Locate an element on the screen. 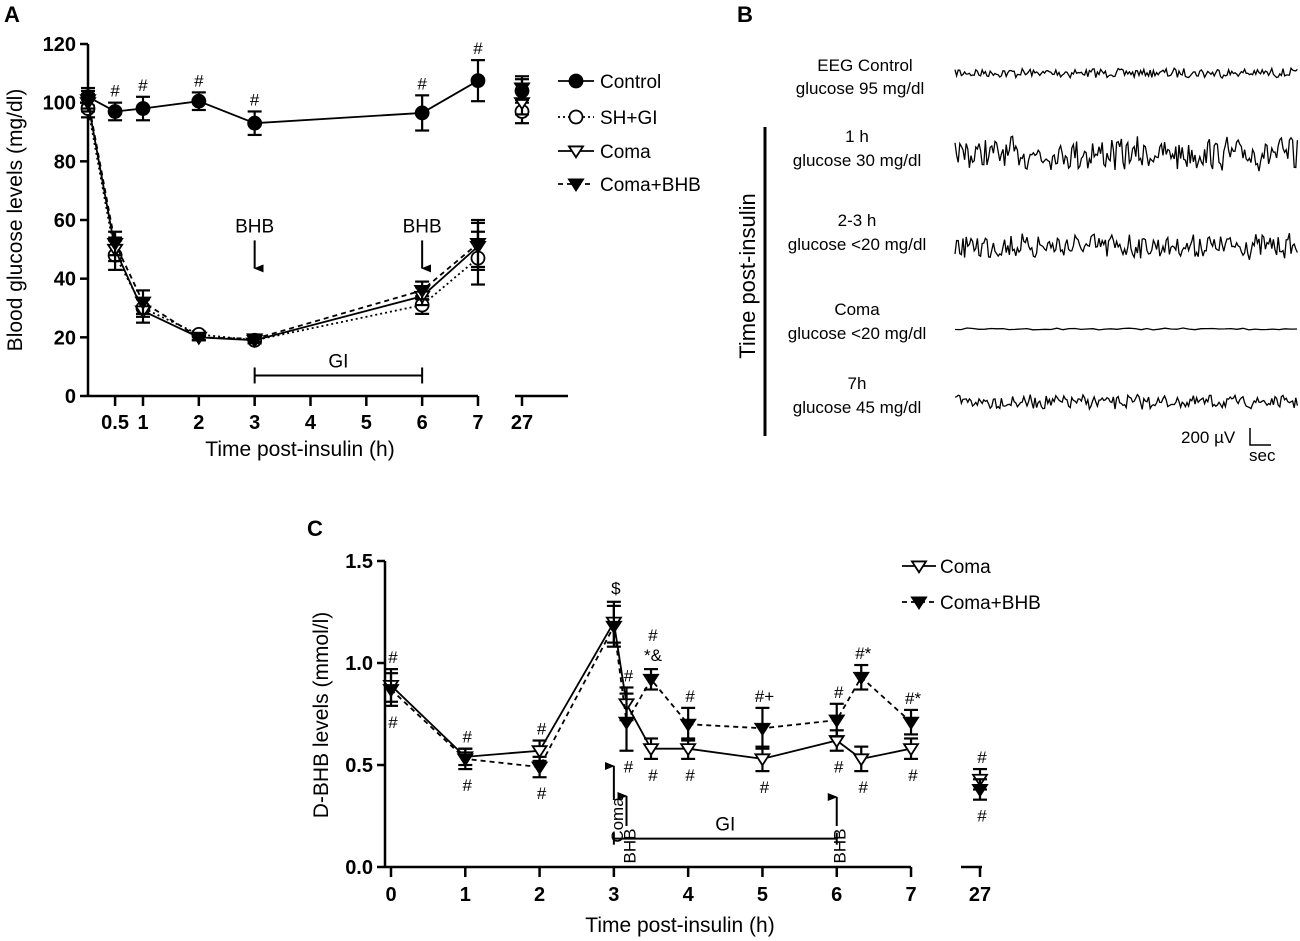 The image size is (1300, 941). eeg-side-label: Time post-insulin is located at coordinates (747, 275).